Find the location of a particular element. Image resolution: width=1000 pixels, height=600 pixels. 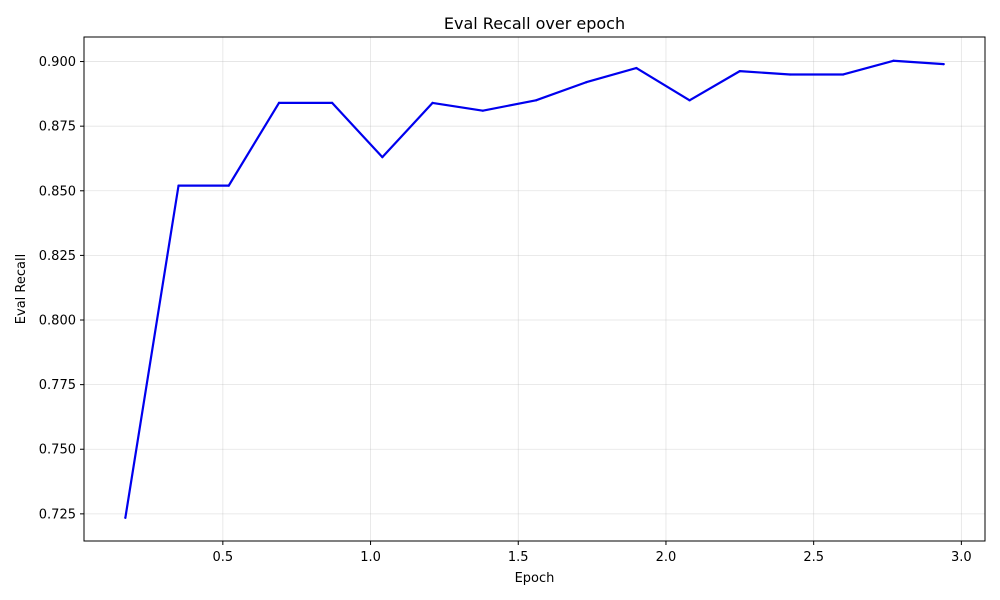

y-tick-label: 0.850 is located at coordinates (57, 191).